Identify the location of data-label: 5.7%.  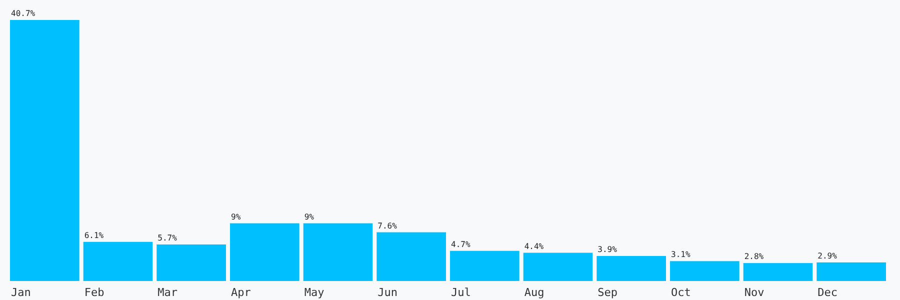
(168, 237).